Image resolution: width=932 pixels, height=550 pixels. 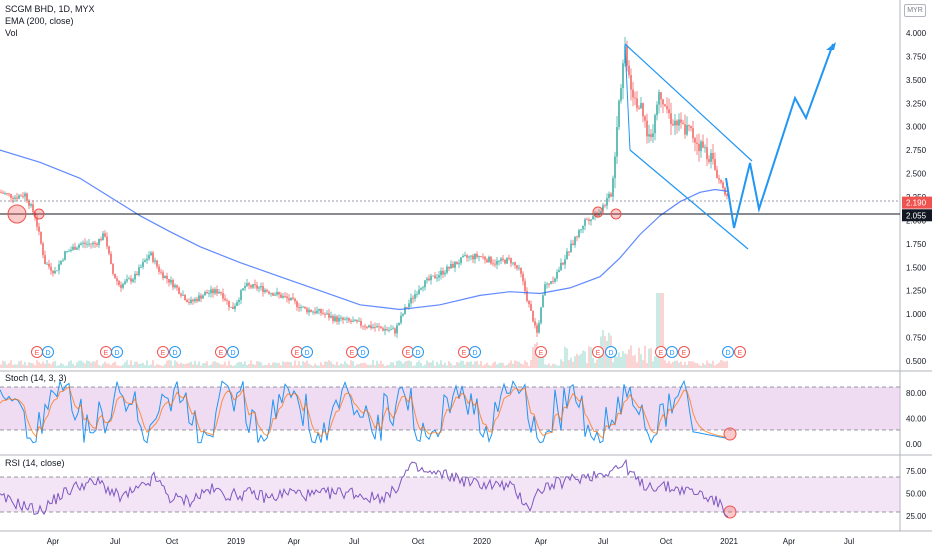 What do you see at coordinates (779, 136) in the screenshot?
I see `projection-path` at bounding box center [779, 136].